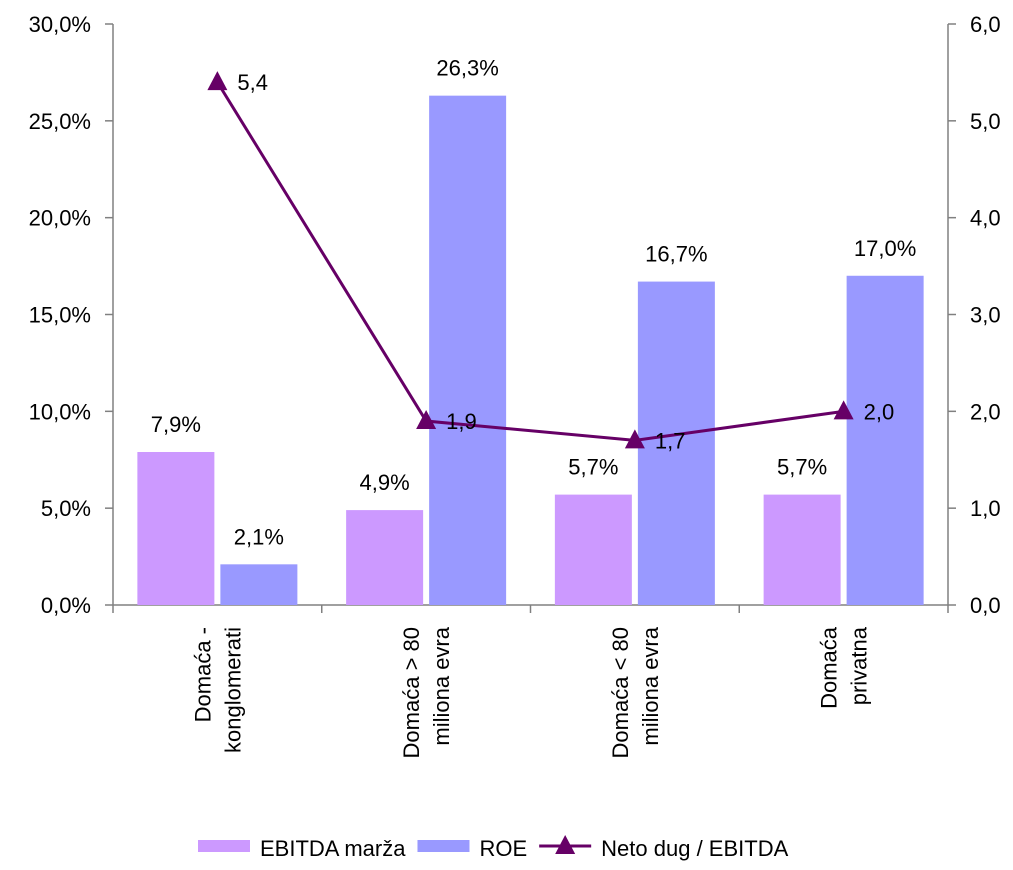 Image resolution: width=1013 pixels, height=870 pixels. I want to click on left-axis-tick-label: 30,0%, so click(60, 24).